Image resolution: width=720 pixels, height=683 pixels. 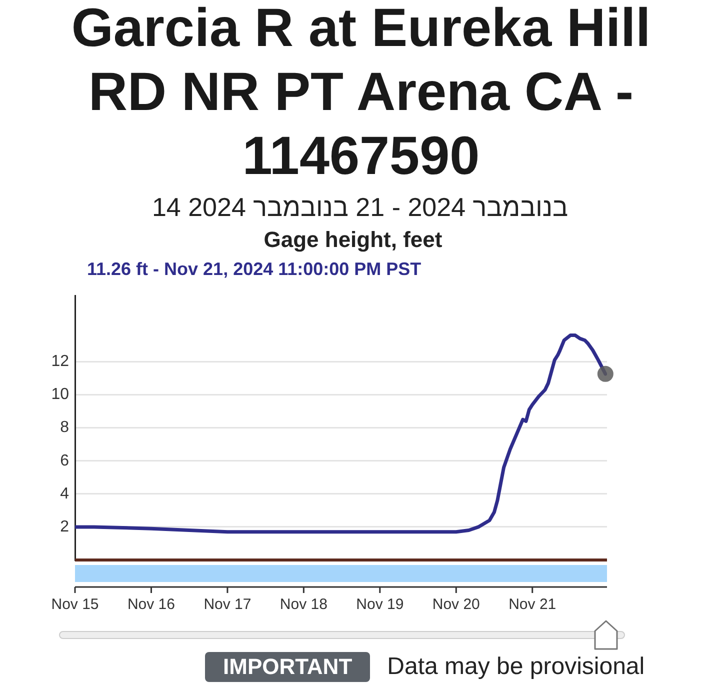 What do you see at coordinates (456, 605) in the screenshot?
I see `x-tick-label: Nov 20` at bounding box center [456, 605].